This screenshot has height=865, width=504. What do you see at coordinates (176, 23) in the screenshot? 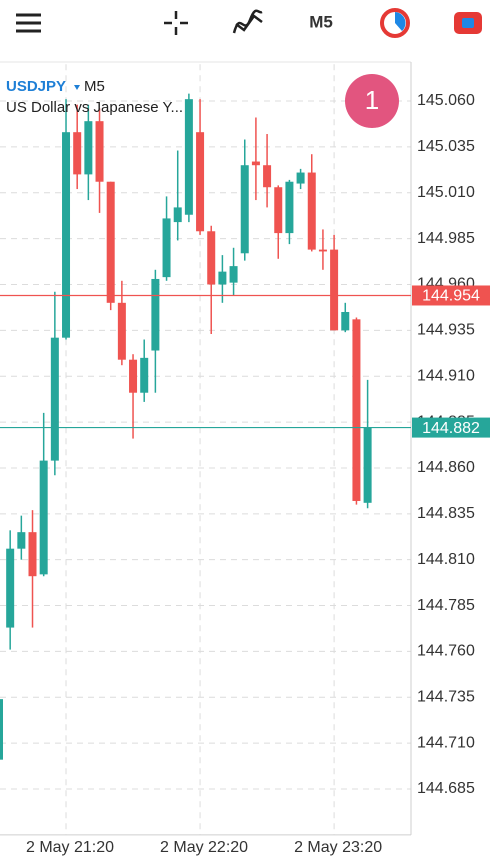
I see `crosshair-button` at bounding box center [176, 23].